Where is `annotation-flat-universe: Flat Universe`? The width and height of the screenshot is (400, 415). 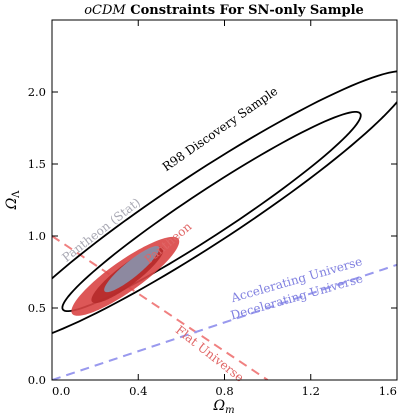 annotation-flat-universe: Flat Universe is located at coordinates (210, 354).